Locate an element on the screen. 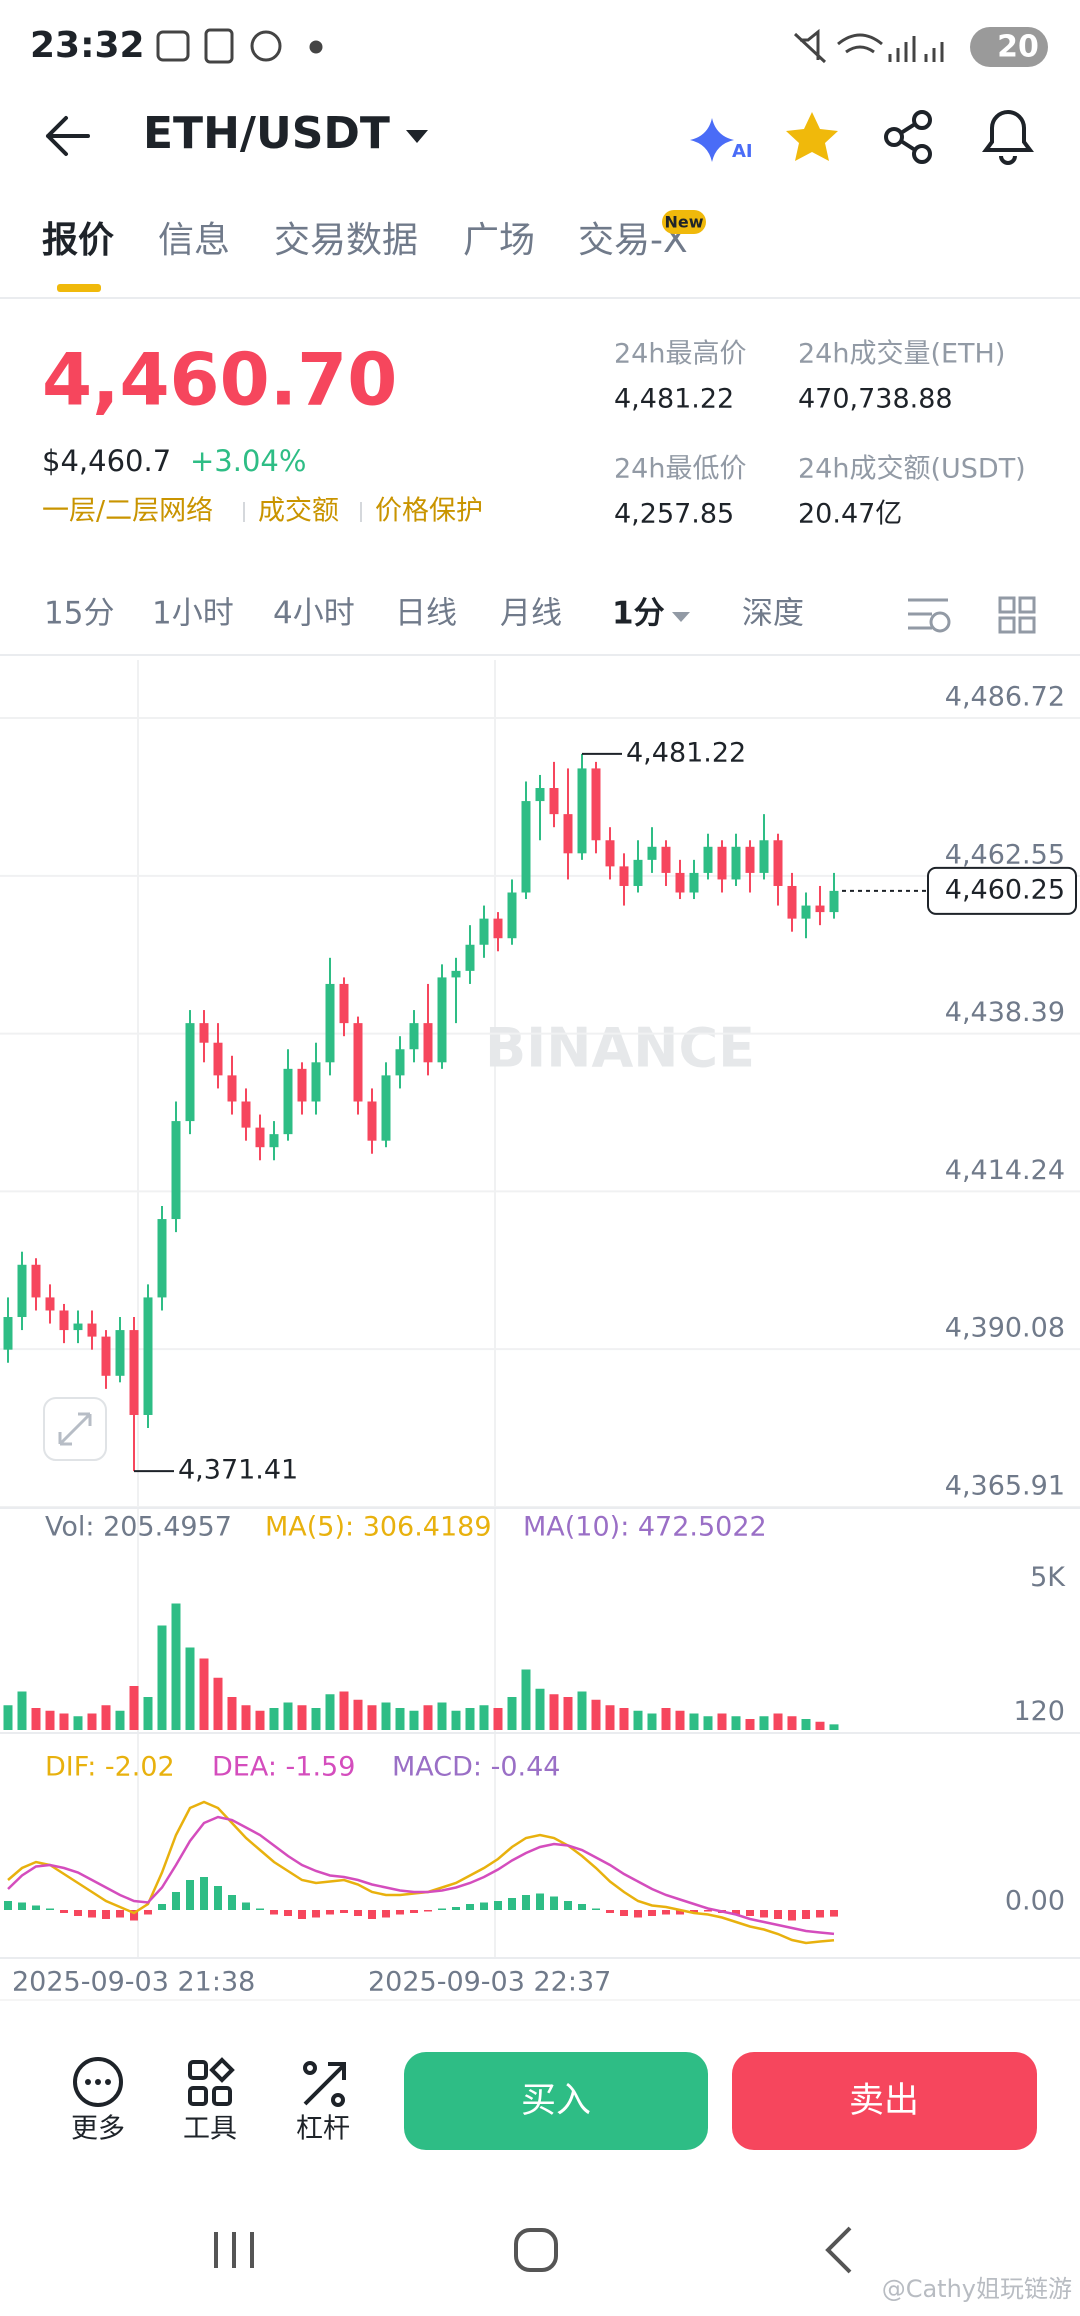 The width and height of the screenshot is (1080, 2316). interval-tab: 4小时 is located at coordinates (314, 614).